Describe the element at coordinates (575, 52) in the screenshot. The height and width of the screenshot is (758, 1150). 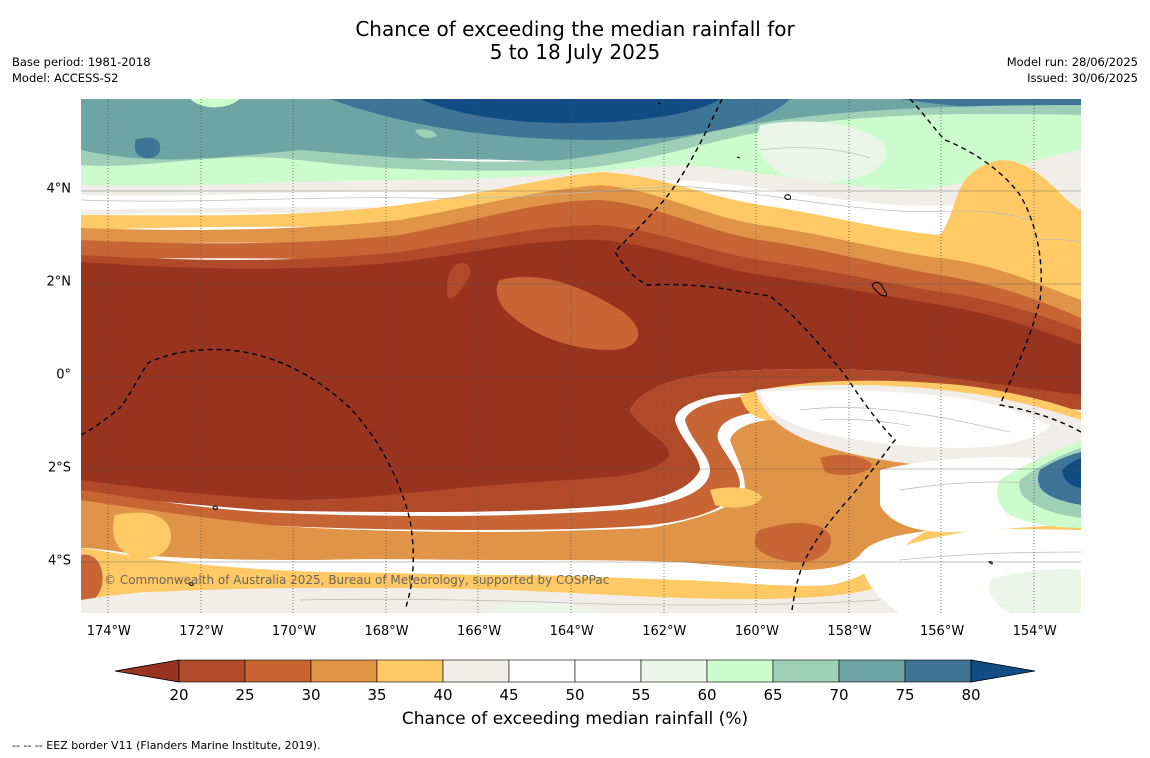
I see `title-line-2: 5 to 18 July 2025` at that location.